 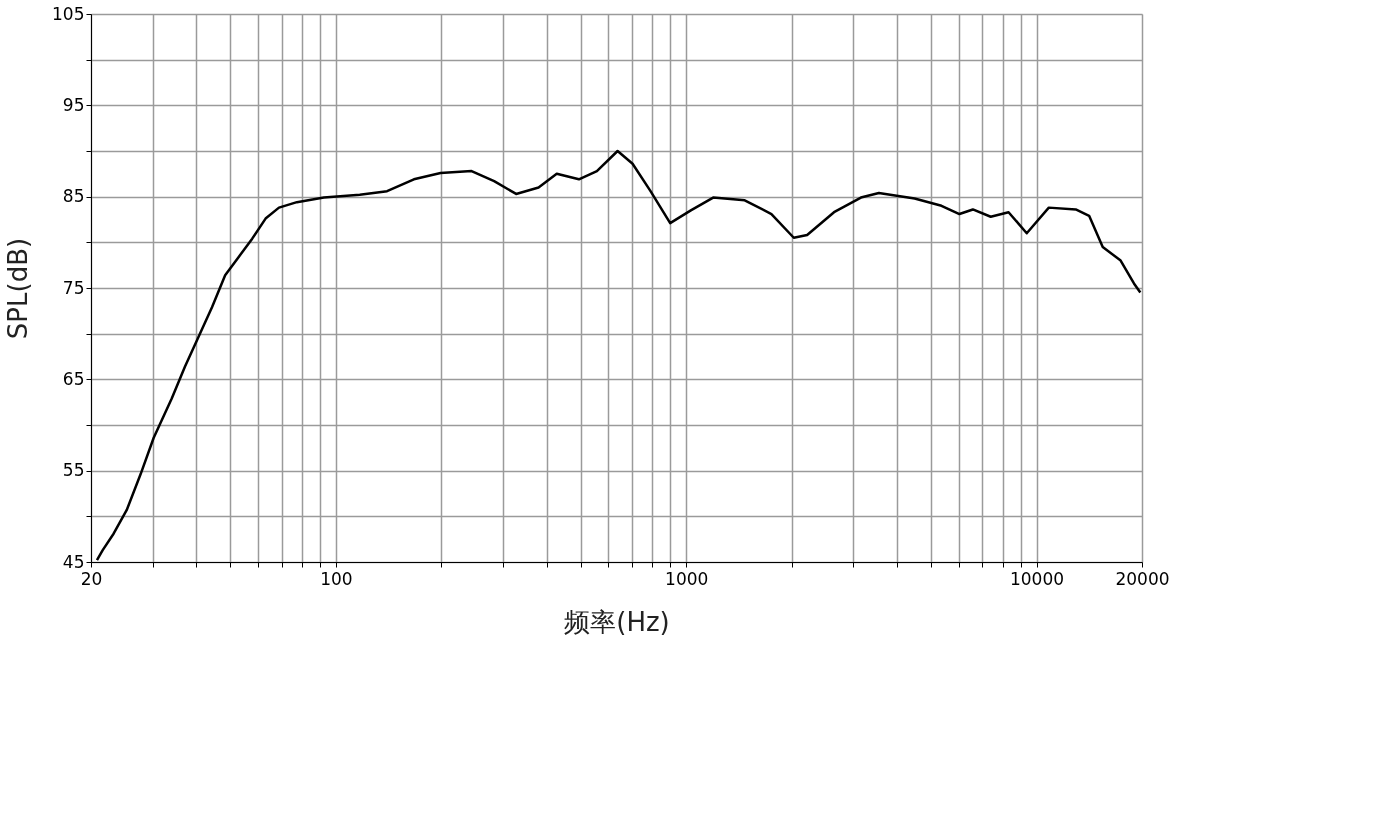 I want to click on y-tick-label: 75, so click(x=73, y=287).